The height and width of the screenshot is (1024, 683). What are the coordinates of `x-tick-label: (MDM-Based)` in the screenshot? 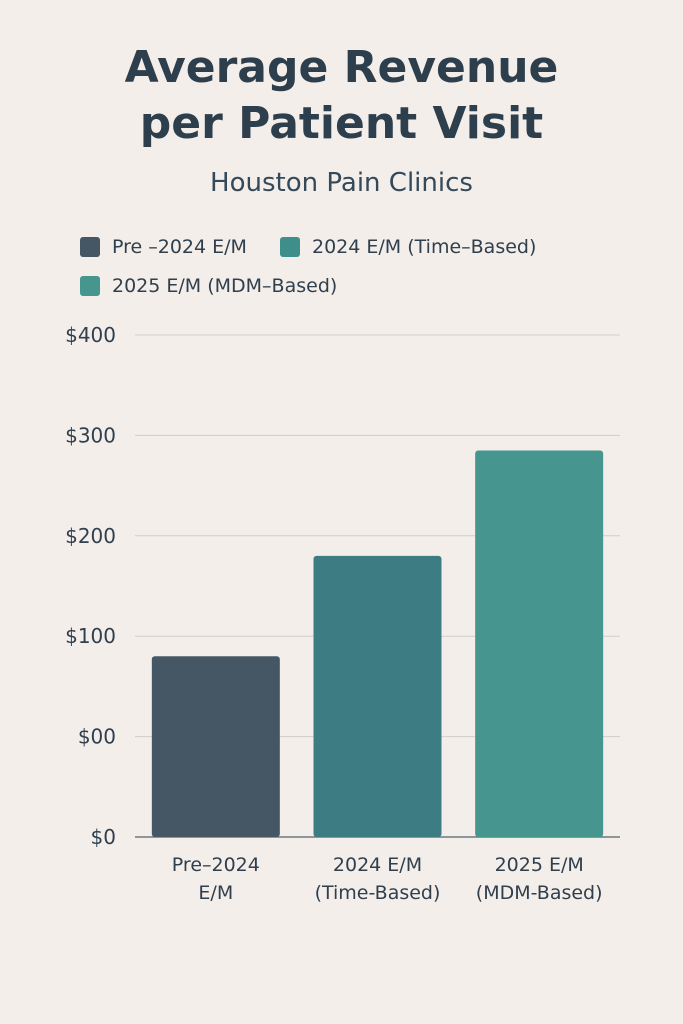 It's located at (539, 893).